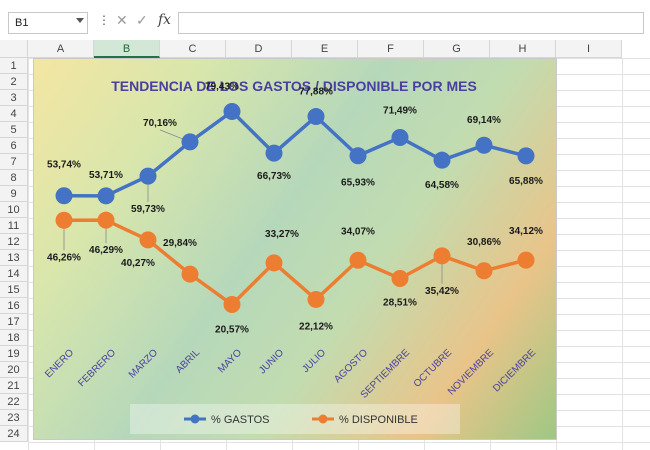 Image resolution: width=650 pixels, height=450 pixels. Describe the element at coordinates (358, 183) in the screenshot. I see `data-label: 65,93%` at that location.